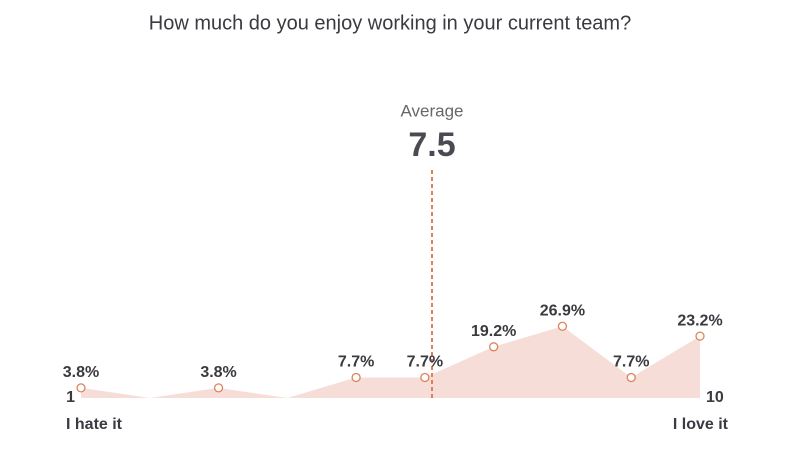  Describe the element at coordinates (431, 145) in the screenshot. I see `average-value: 7.5` at that location.